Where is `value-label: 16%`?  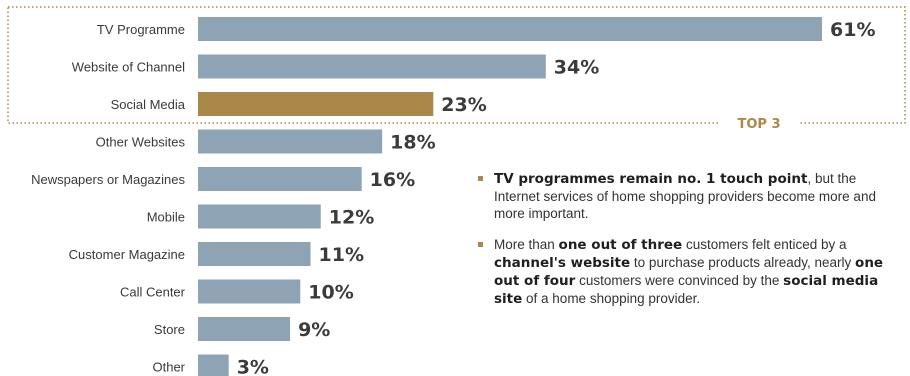 value-label: 16% is located at coordinates (392, 180).